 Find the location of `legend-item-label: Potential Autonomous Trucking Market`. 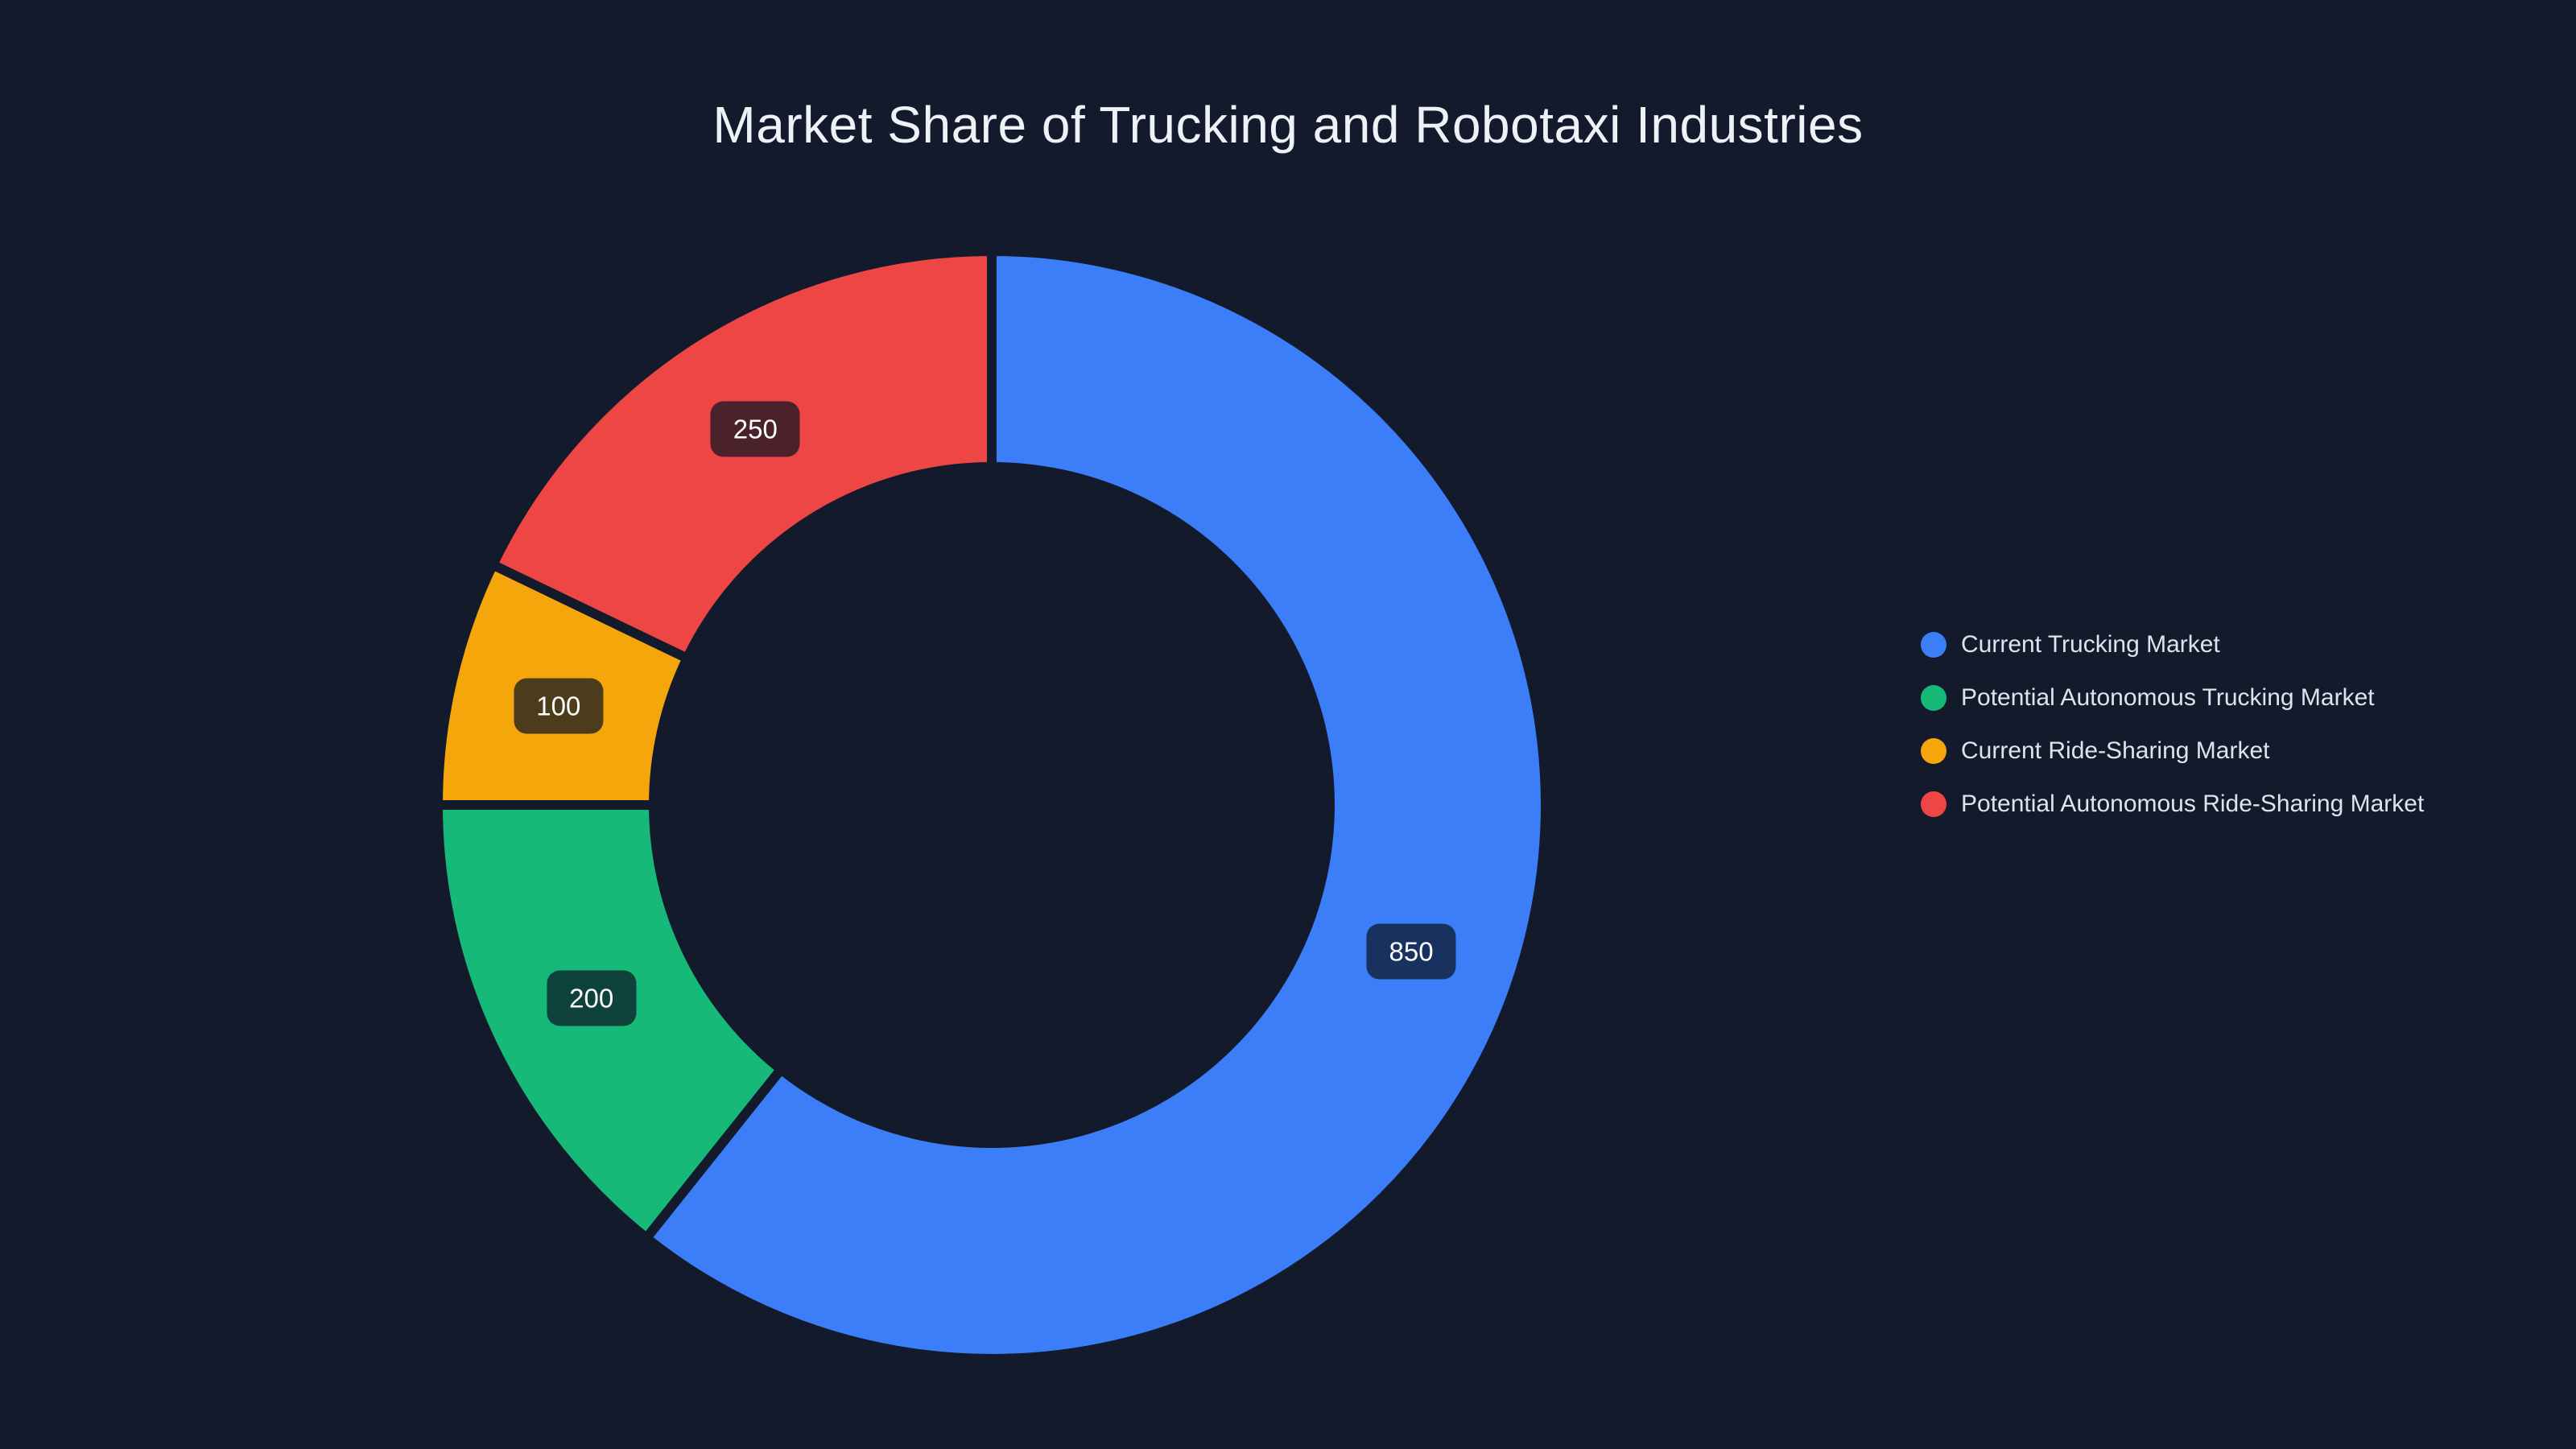

legend-item-label: Potential Autonomous Trucking Market is located at coordinates (2168, 697).